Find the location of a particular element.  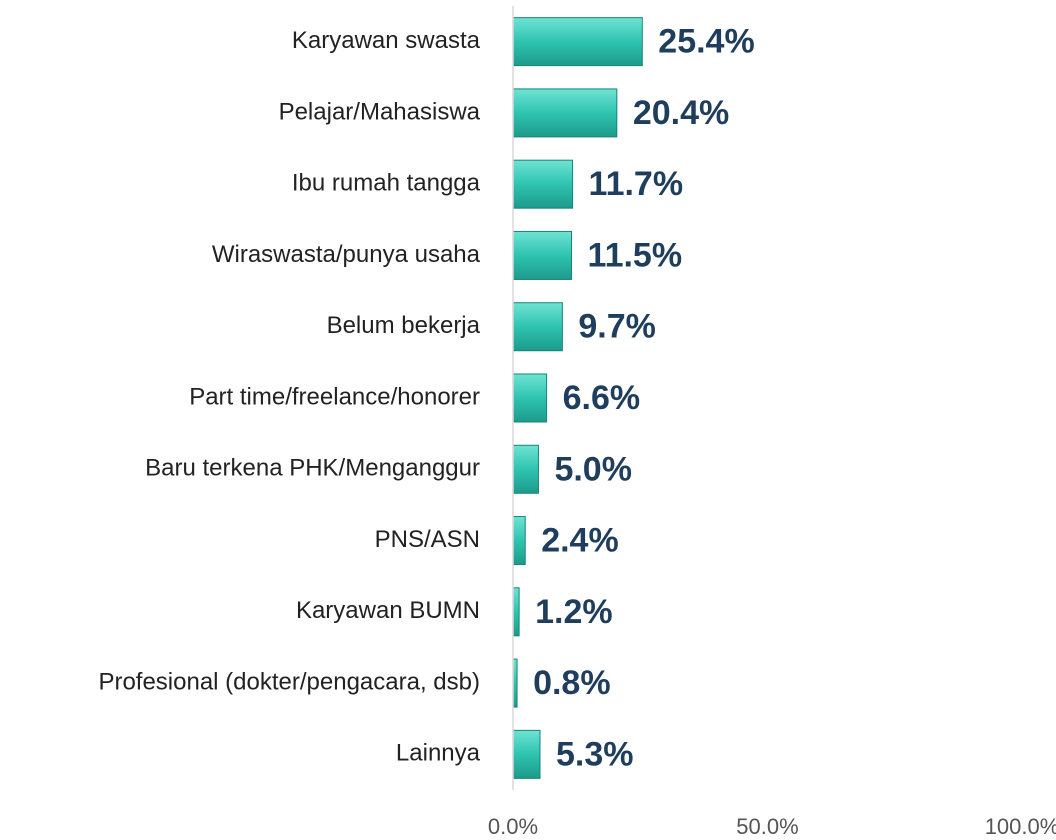

value-label: 5.0% is located at coordinates (593, 469).